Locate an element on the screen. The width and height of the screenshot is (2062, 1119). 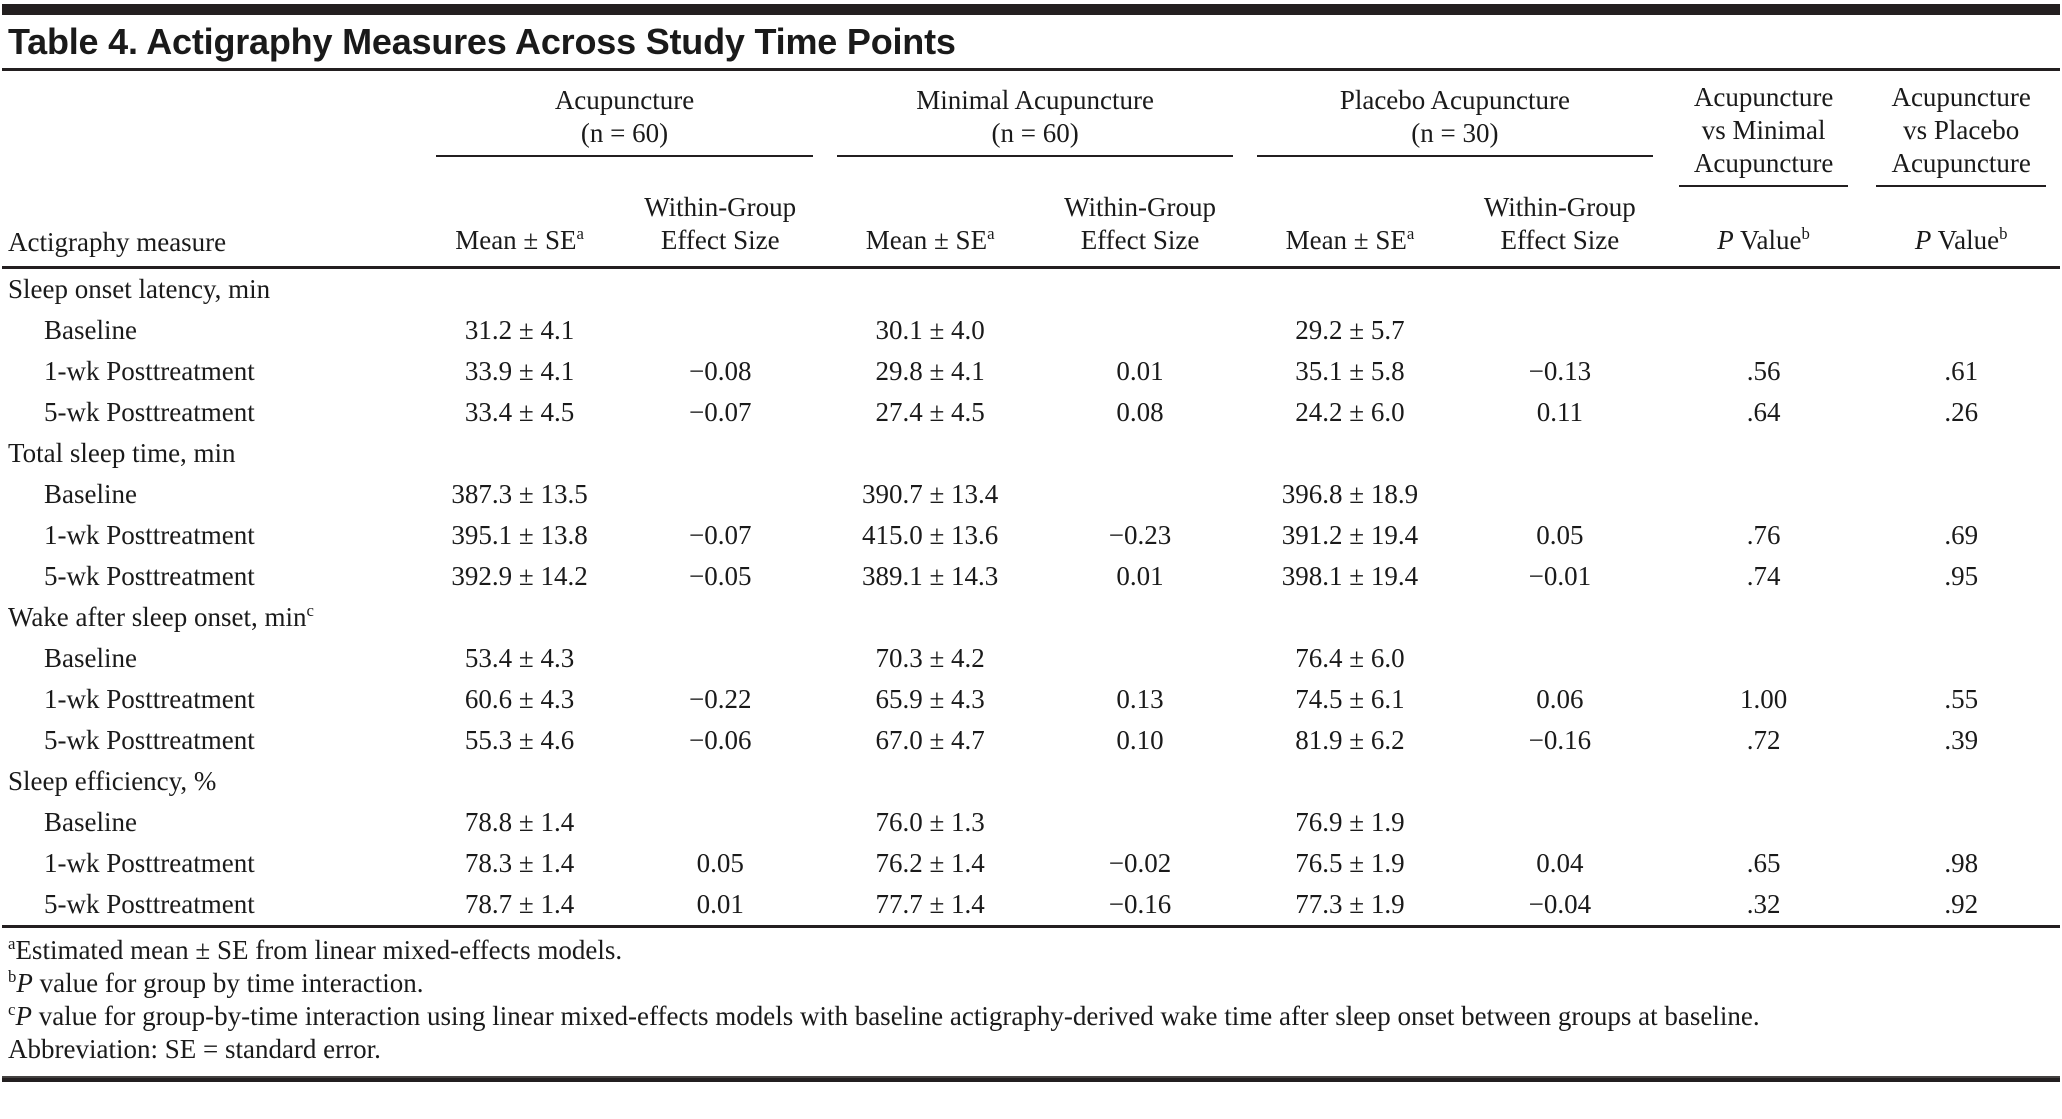
table-cell: 398.1 ± 19.4 is located at coordinates (1350, 576).